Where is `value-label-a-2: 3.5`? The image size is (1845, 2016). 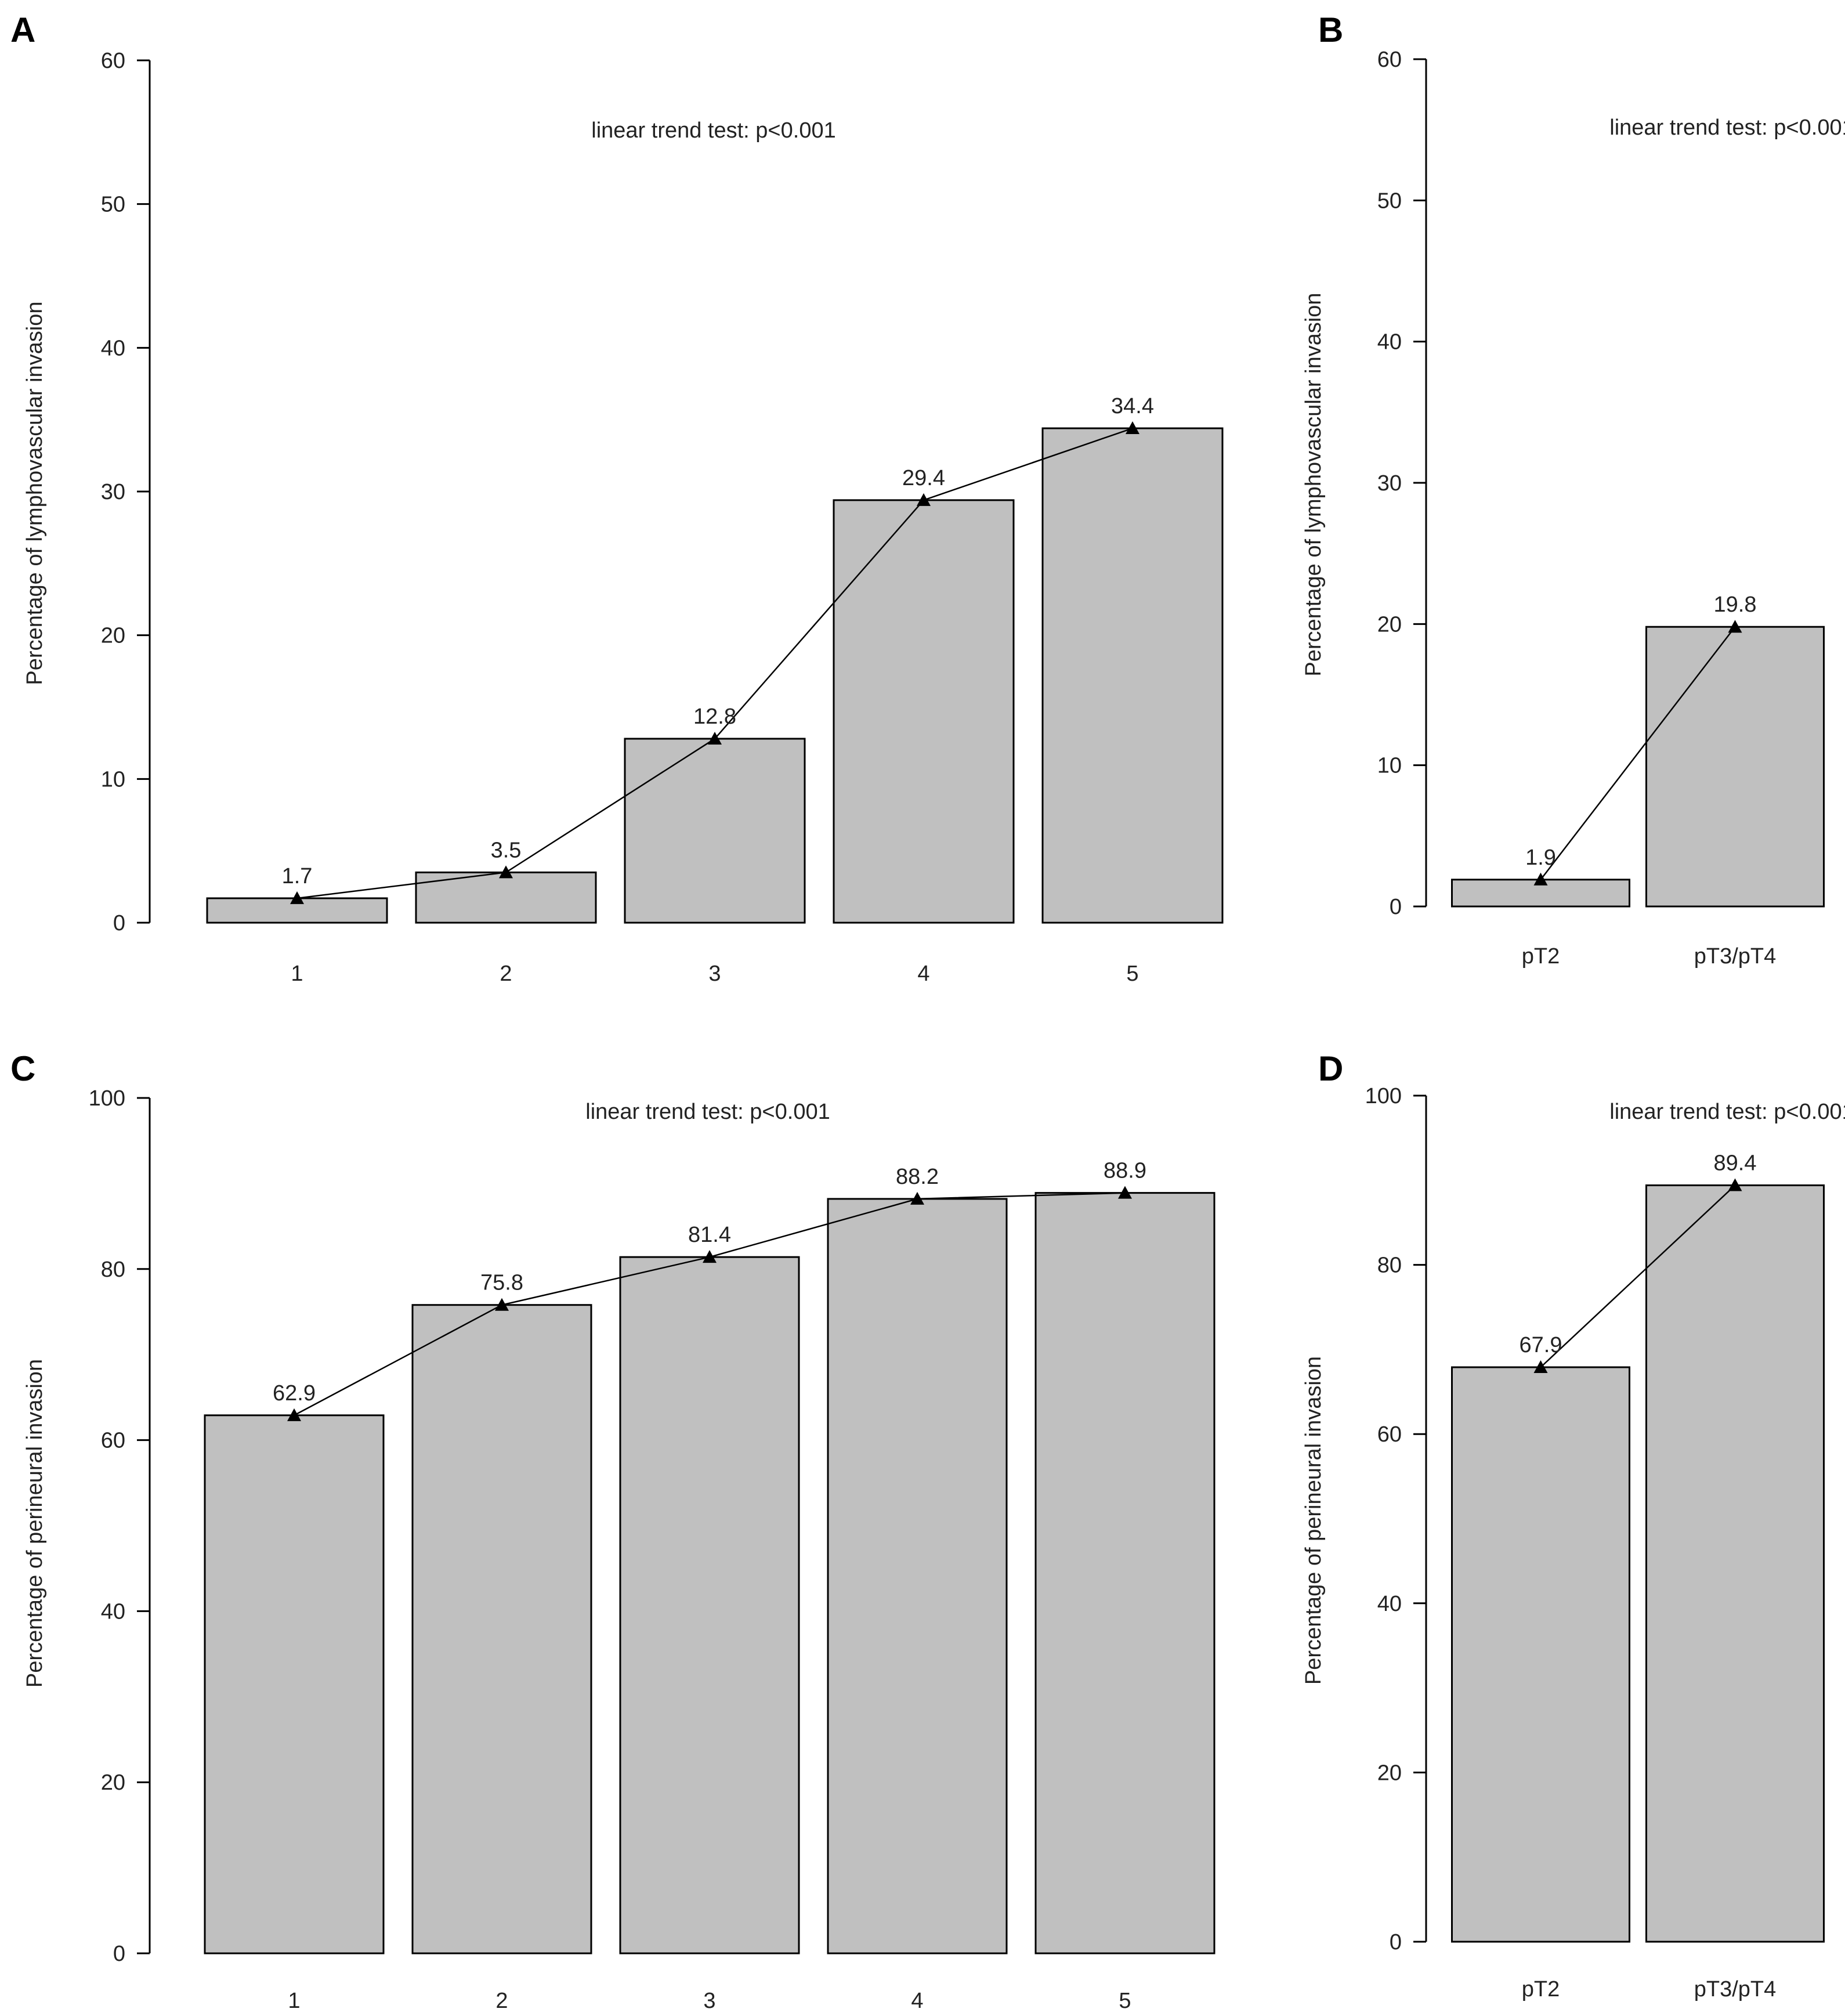
value-label-a-2: 3.5 is located at coordinates (507, 850).